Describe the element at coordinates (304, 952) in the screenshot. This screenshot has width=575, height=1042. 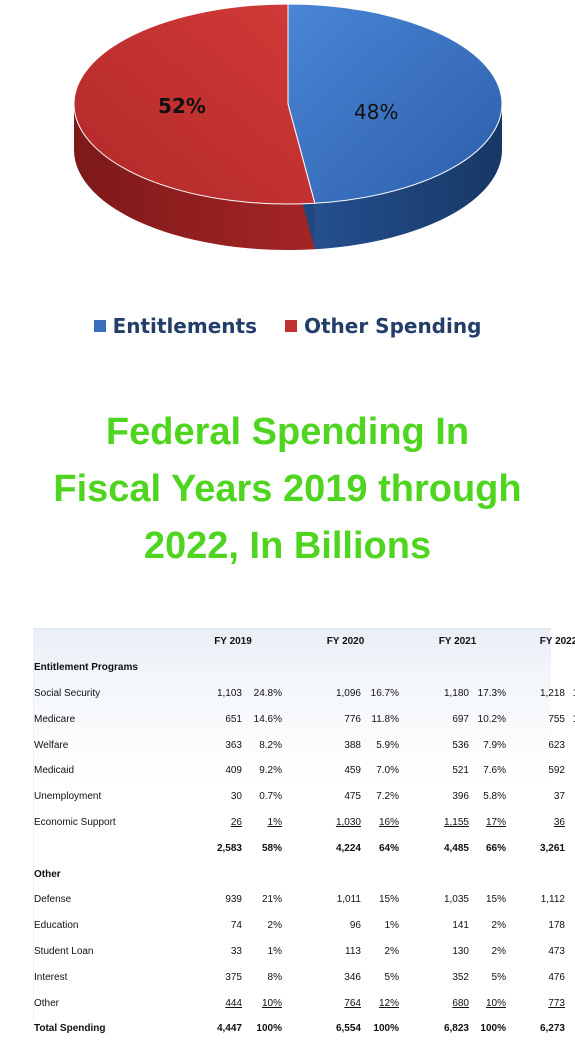
I see `table-row: Student Loan 33 1% 113 2% 130 2% 4738%` at that location.